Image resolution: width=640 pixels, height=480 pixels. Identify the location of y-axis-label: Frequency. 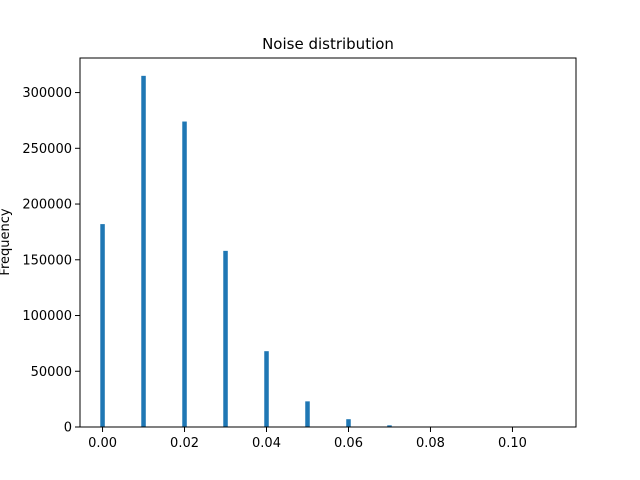
(6, 241).